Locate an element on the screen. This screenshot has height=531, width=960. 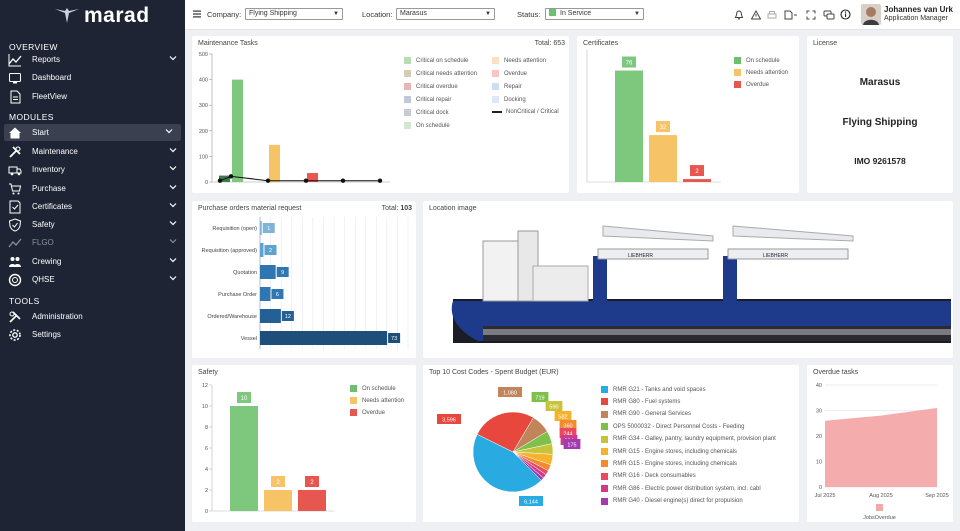
legend-item: RMR G21 - Tanks and void spaces is located at coordinates (653, 389).